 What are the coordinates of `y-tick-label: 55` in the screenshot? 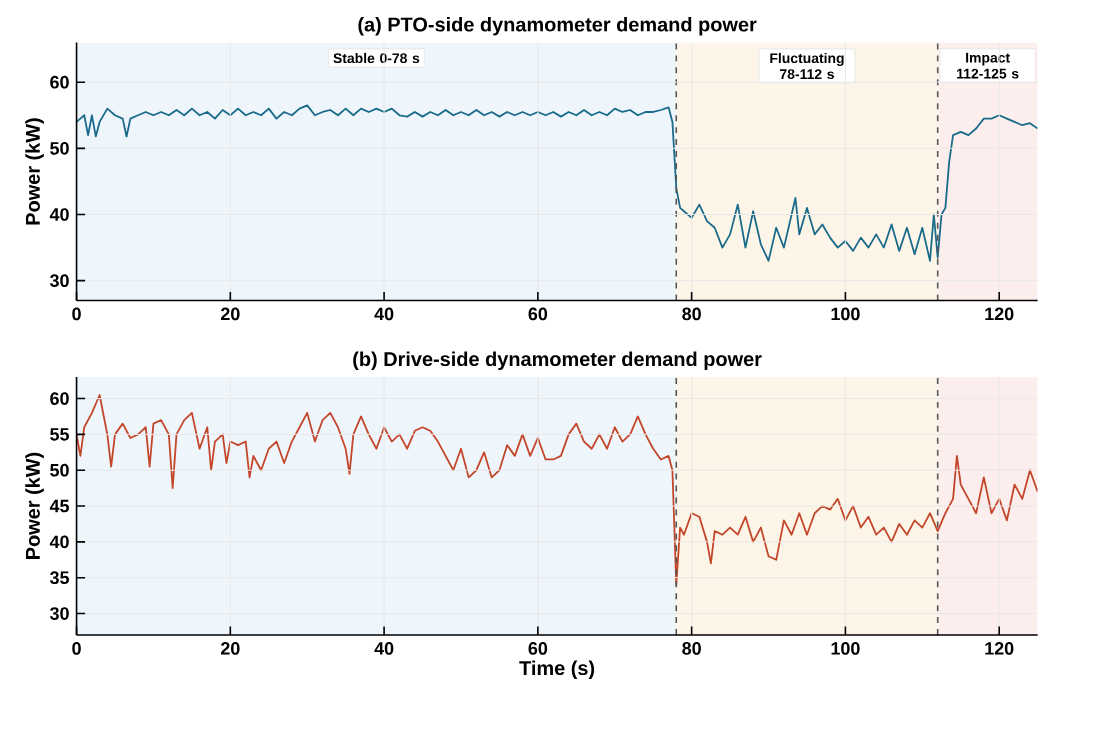 It's located at (60, 434).